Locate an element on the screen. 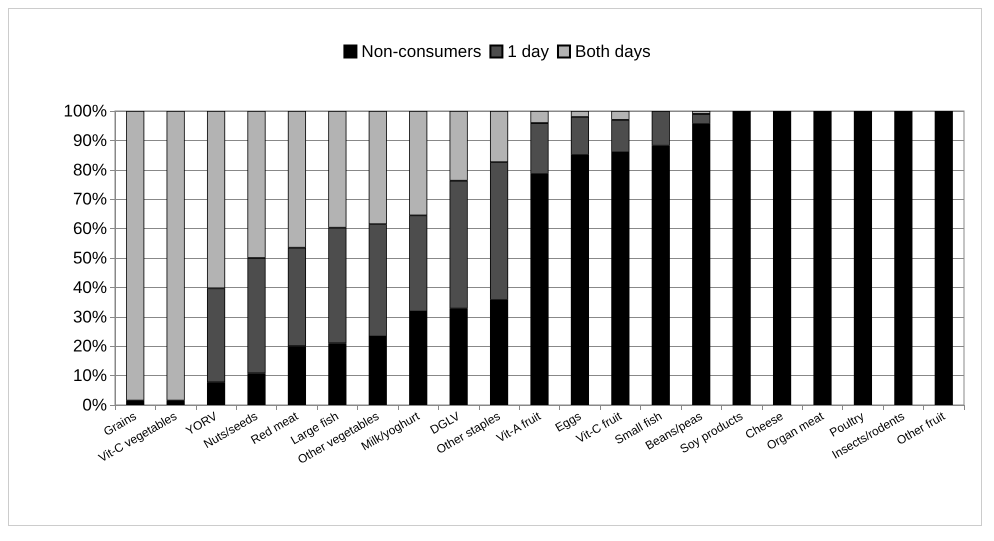 This screenshot has height=541, width=994. legend-label: Both days is located at coordinates (612, 51).